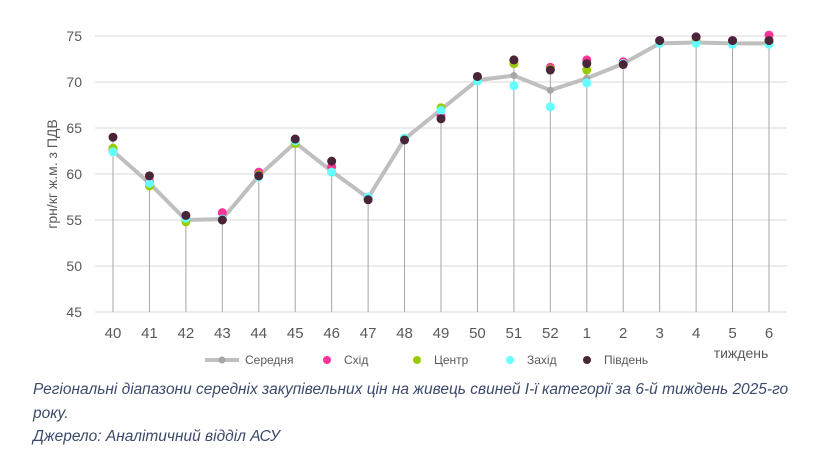  Describe the element at coordinates (149, 333) in the screenshot. I see `x-tick-label: 41` at that location.